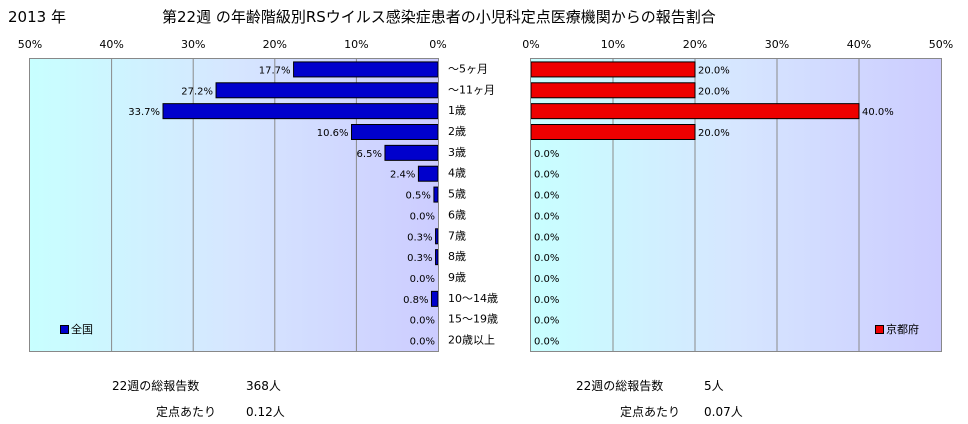 This screenshot has width=968, height=424. Describe the element at coordinates (714, 386) in the screenshot. I see `kyoto-total-value: 5人` at that location.